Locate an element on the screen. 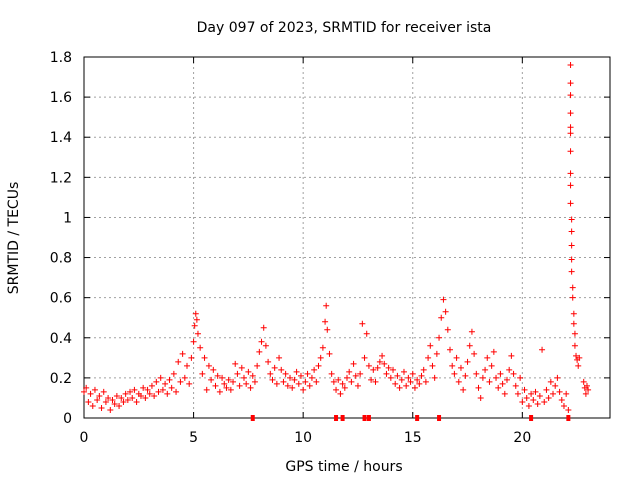 The image size is (640, 480). y-tick-label: 1.2 is located at coordinates (61, 178).